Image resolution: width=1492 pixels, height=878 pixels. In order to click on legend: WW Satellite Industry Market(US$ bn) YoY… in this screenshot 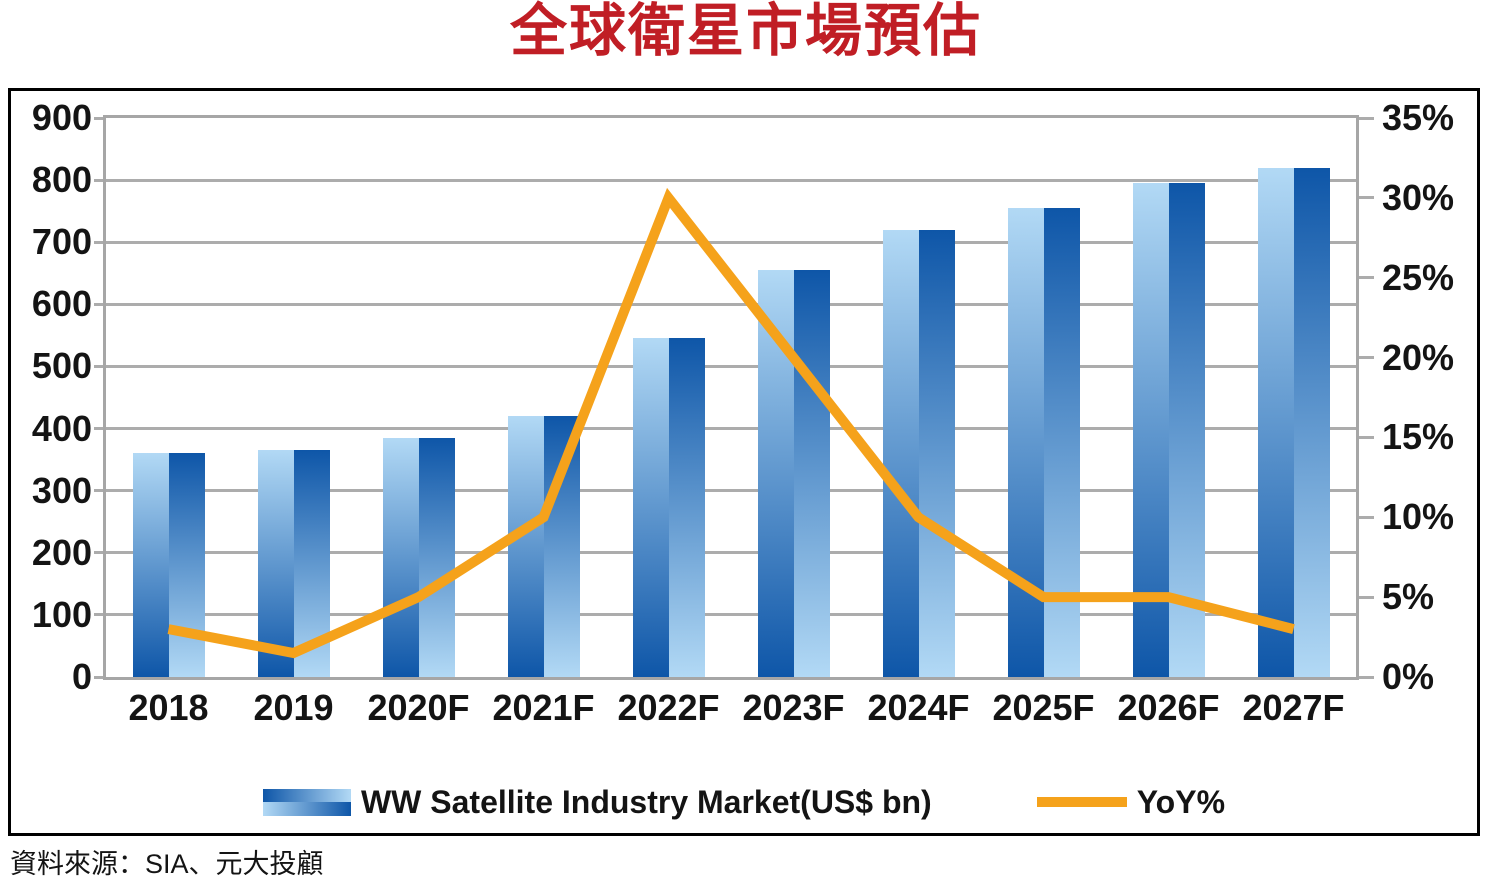, I will do `click(744, 802)`.